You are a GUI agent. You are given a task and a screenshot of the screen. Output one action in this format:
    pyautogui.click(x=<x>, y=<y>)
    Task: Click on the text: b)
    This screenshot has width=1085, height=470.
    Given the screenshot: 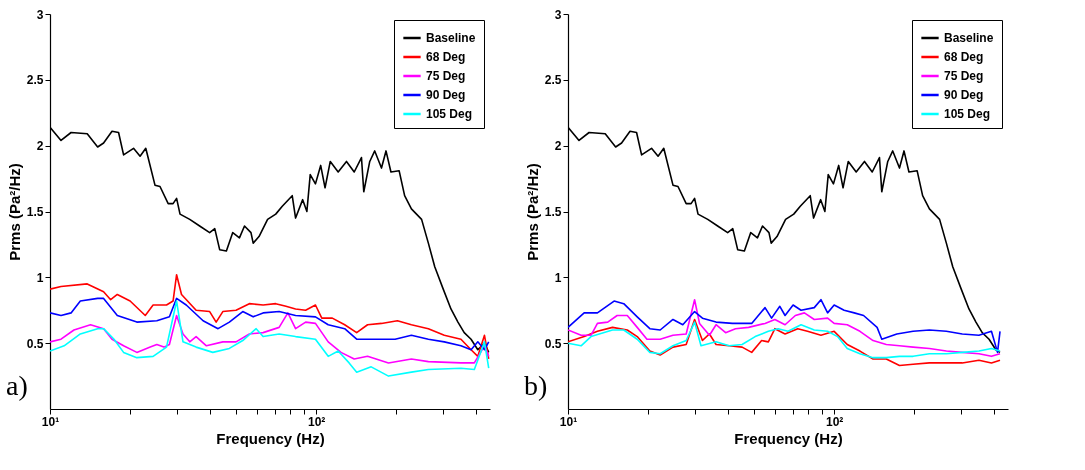 What is the action you would take?
    pyautogui.click(x=536, y=385)
    